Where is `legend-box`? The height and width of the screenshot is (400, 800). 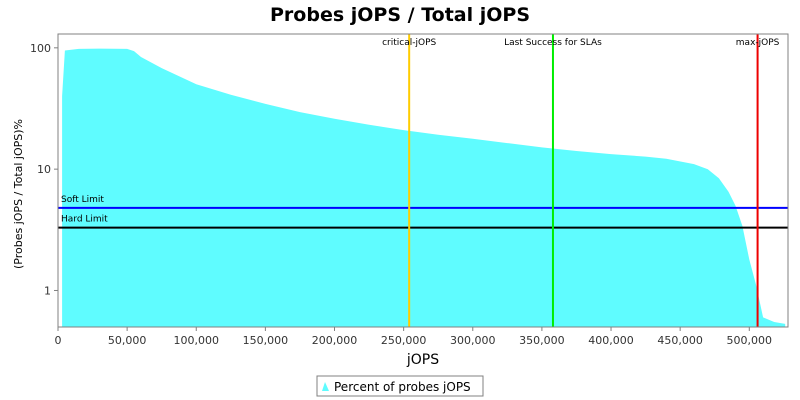 legend-box is located at coordinates (400, 386).